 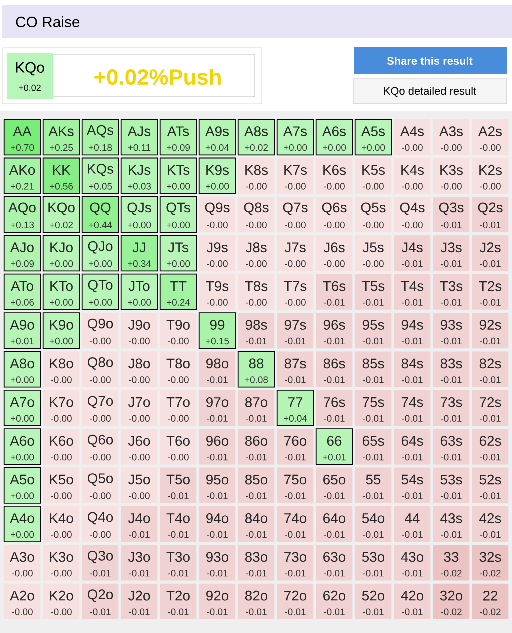 I want to click on annotation: Q2s, so click(x=490, y=209).